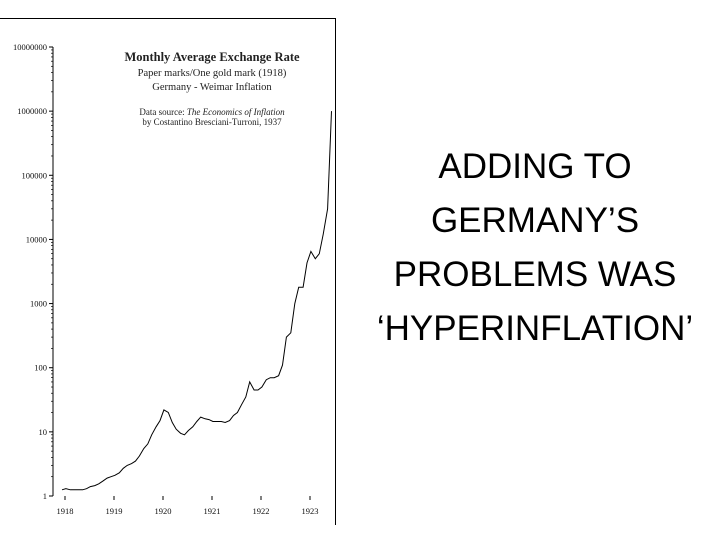 The width and height of the screenshot is (720, 540). What do you see at coordinates (32, 111) in the screenshot?
I see `y-tick-label: 1000000` at bounding box center [32, 111].